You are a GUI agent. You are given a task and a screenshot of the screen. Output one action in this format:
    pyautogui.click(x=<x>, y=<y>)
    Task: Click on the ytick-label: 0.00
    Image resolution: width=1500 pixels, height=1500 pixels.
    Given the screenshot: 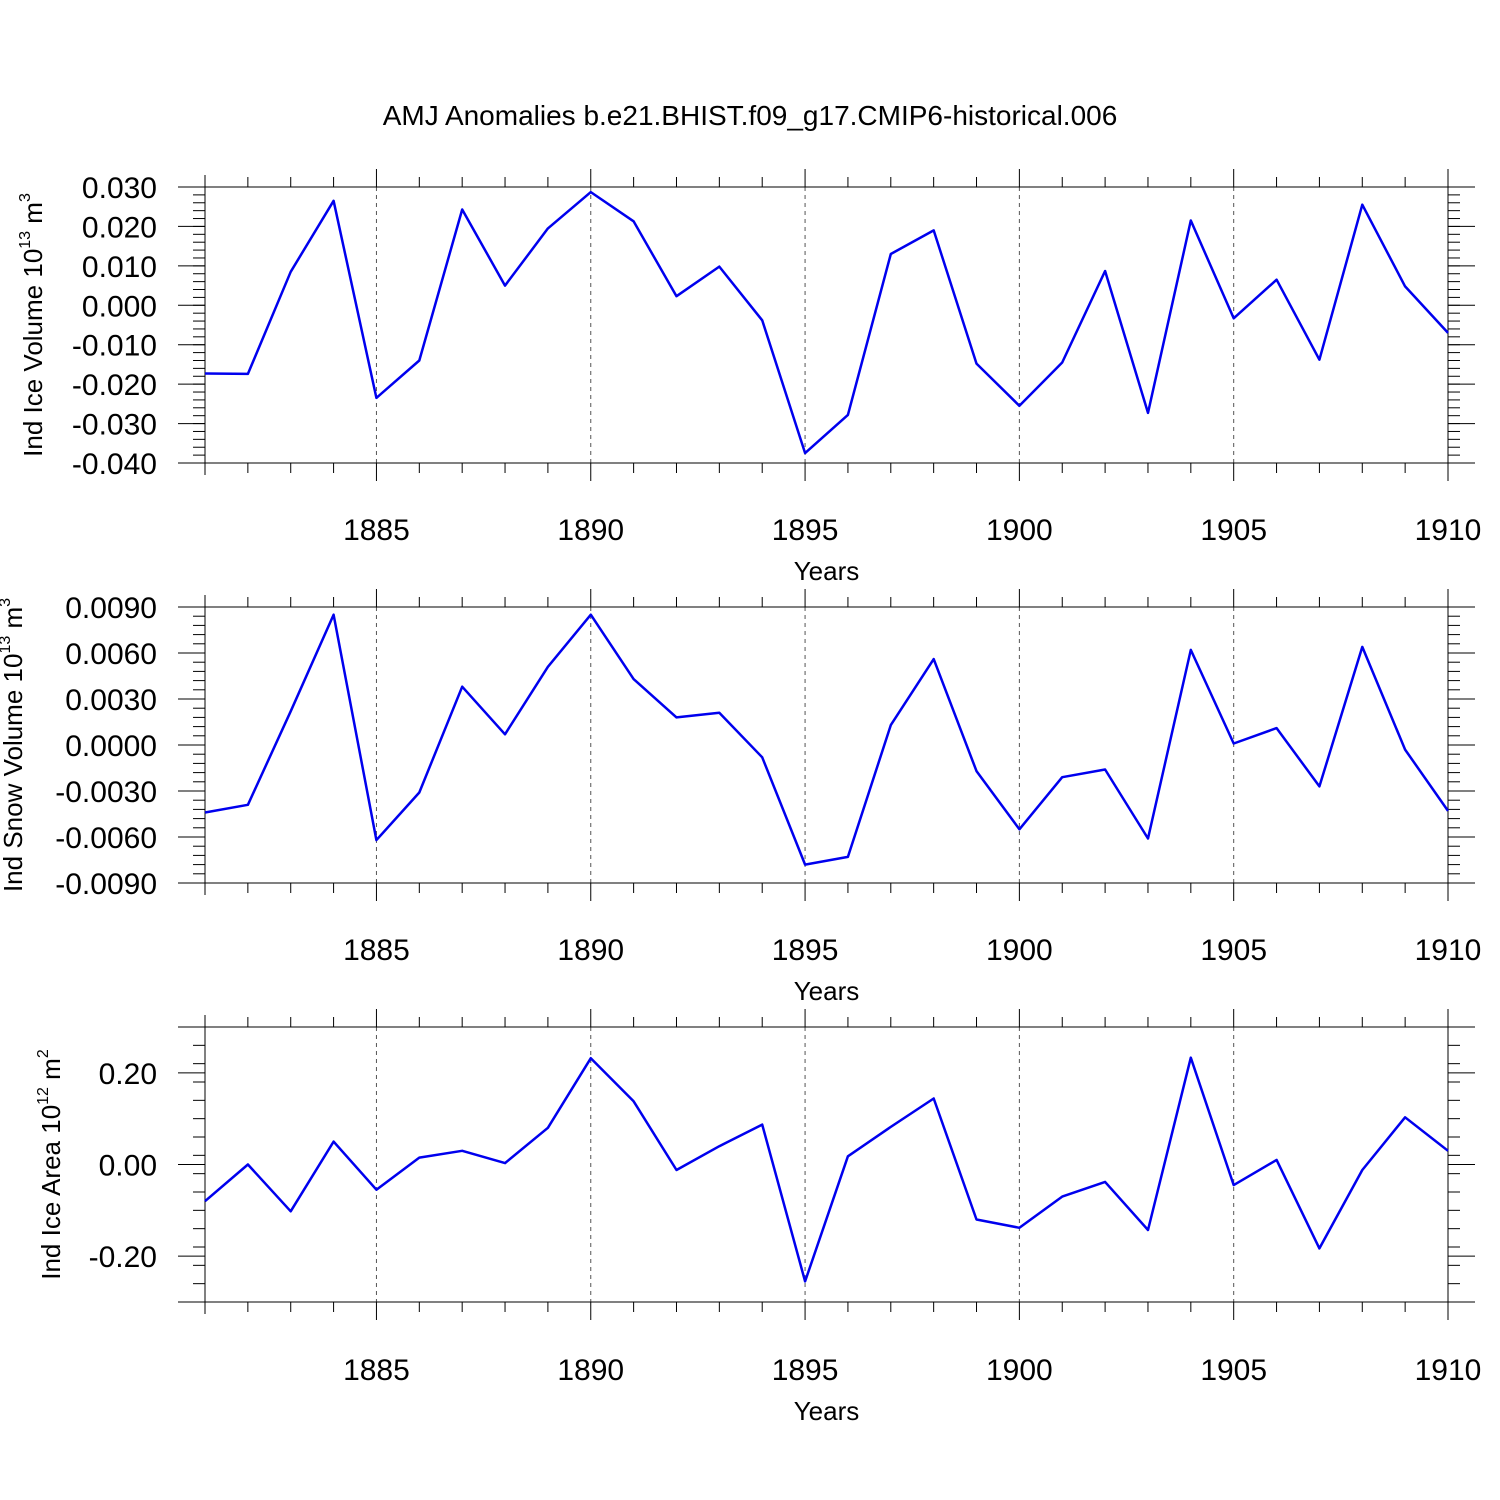 What is the action you would take?
    pyautogui.click(x=128, y=1166)
    